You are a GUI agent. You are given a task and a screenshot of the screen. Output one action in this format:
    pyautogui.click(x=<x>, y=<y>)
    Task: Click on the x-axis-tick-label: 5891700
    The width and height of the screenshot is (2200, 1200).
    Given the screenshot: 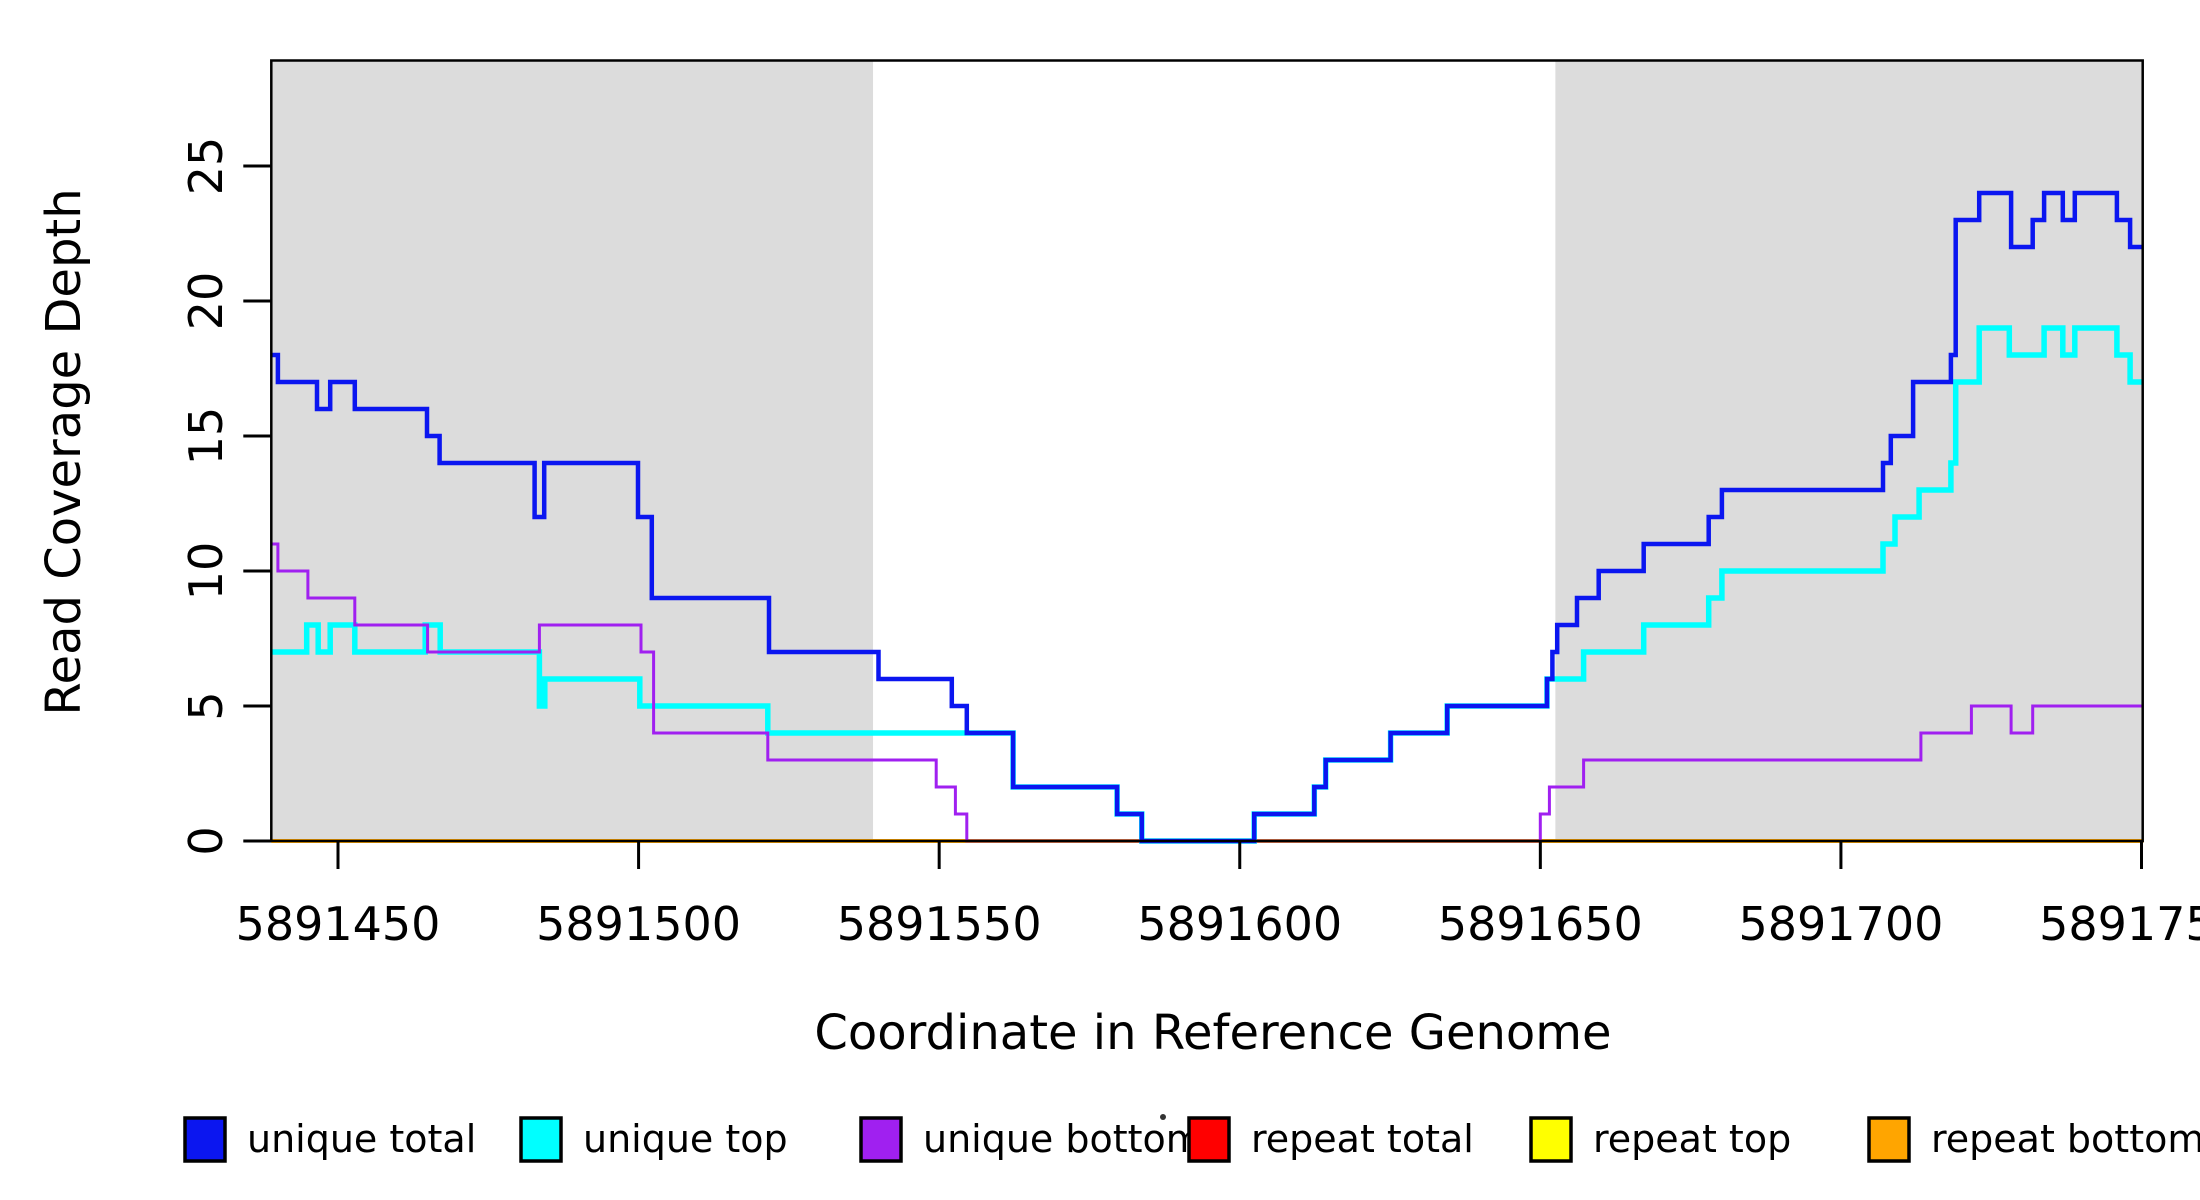 What is the action you would take?
    pyautogui.click(x=1840, y=924)
    